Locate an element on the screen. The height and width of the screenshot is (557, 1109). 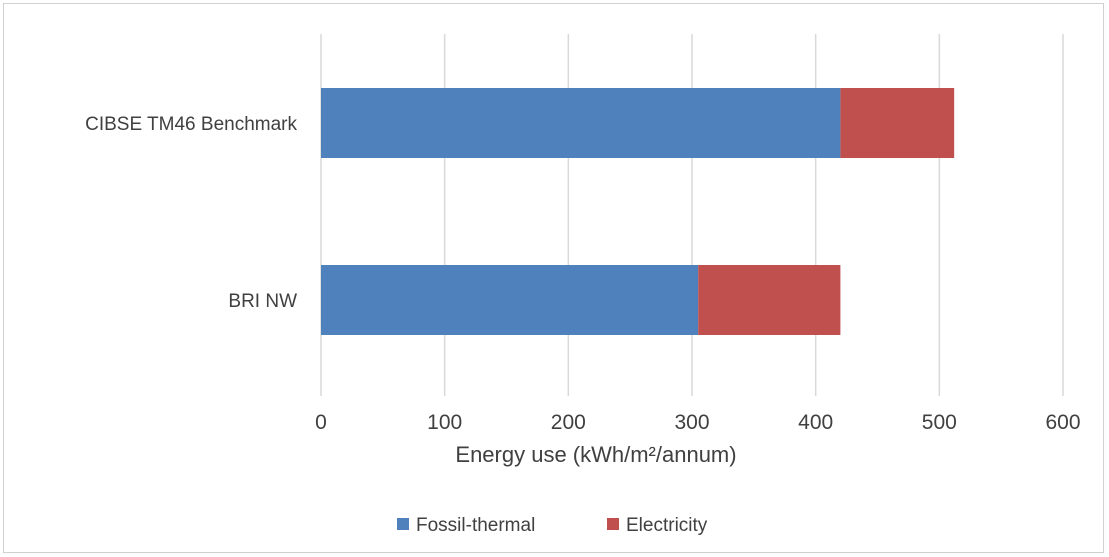
x-tick-labels: 0 100 200 300 400 500 600 is located at coordinates (697, 422).